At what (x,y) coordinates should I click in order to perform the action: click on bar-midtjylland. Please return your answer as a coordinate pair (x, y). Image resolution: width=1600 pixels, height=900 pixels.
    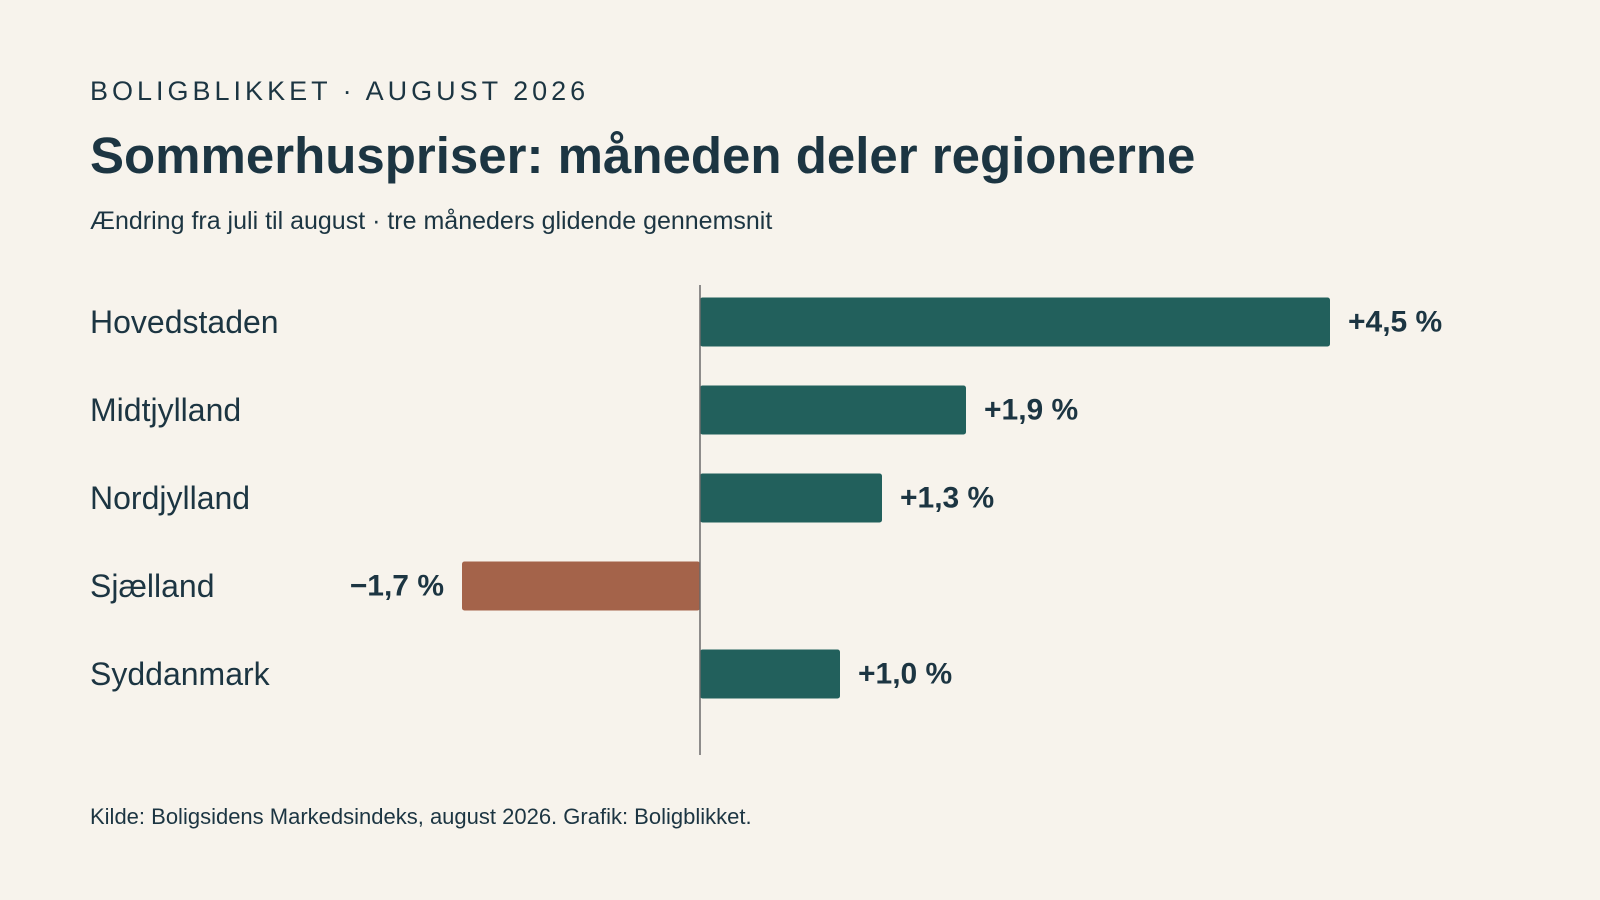
    Looking at the image, I should click on (833, 410).